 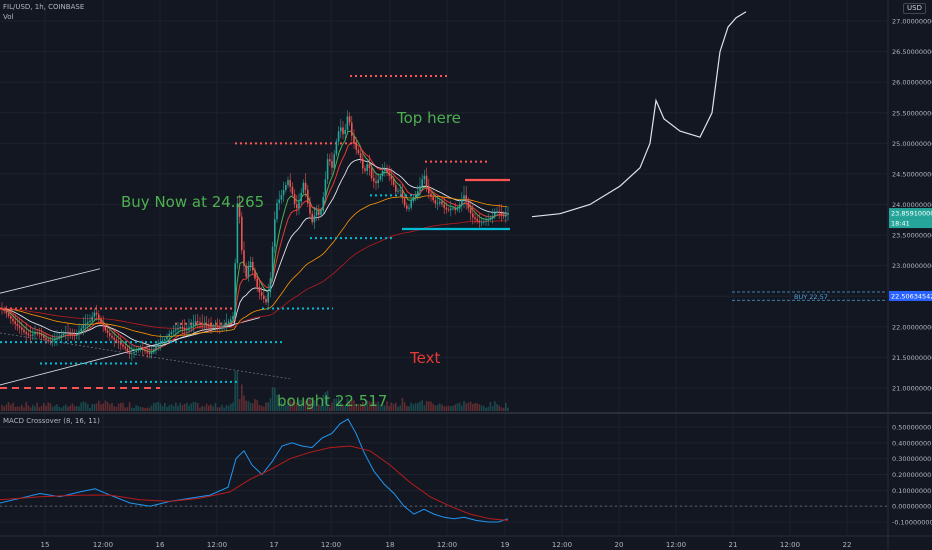 What do you see at coordinates (639, 114) in the screenshot?
I see `forecast-path` at bounding box center [639, 114].